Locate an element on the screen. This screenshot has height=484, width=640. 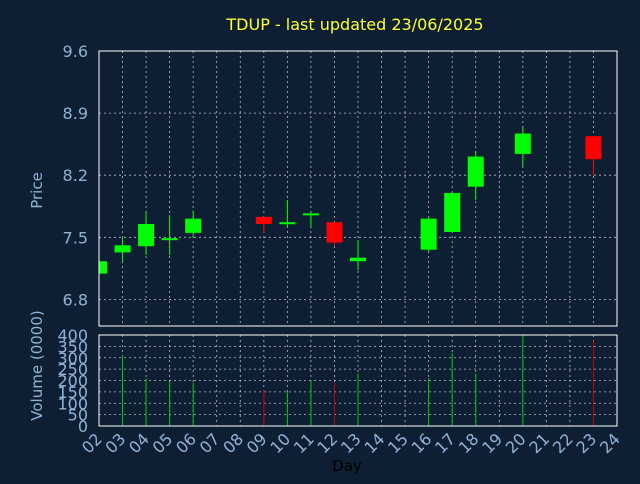
volume-tick-label: 150 is located at coordinates (72, 392).